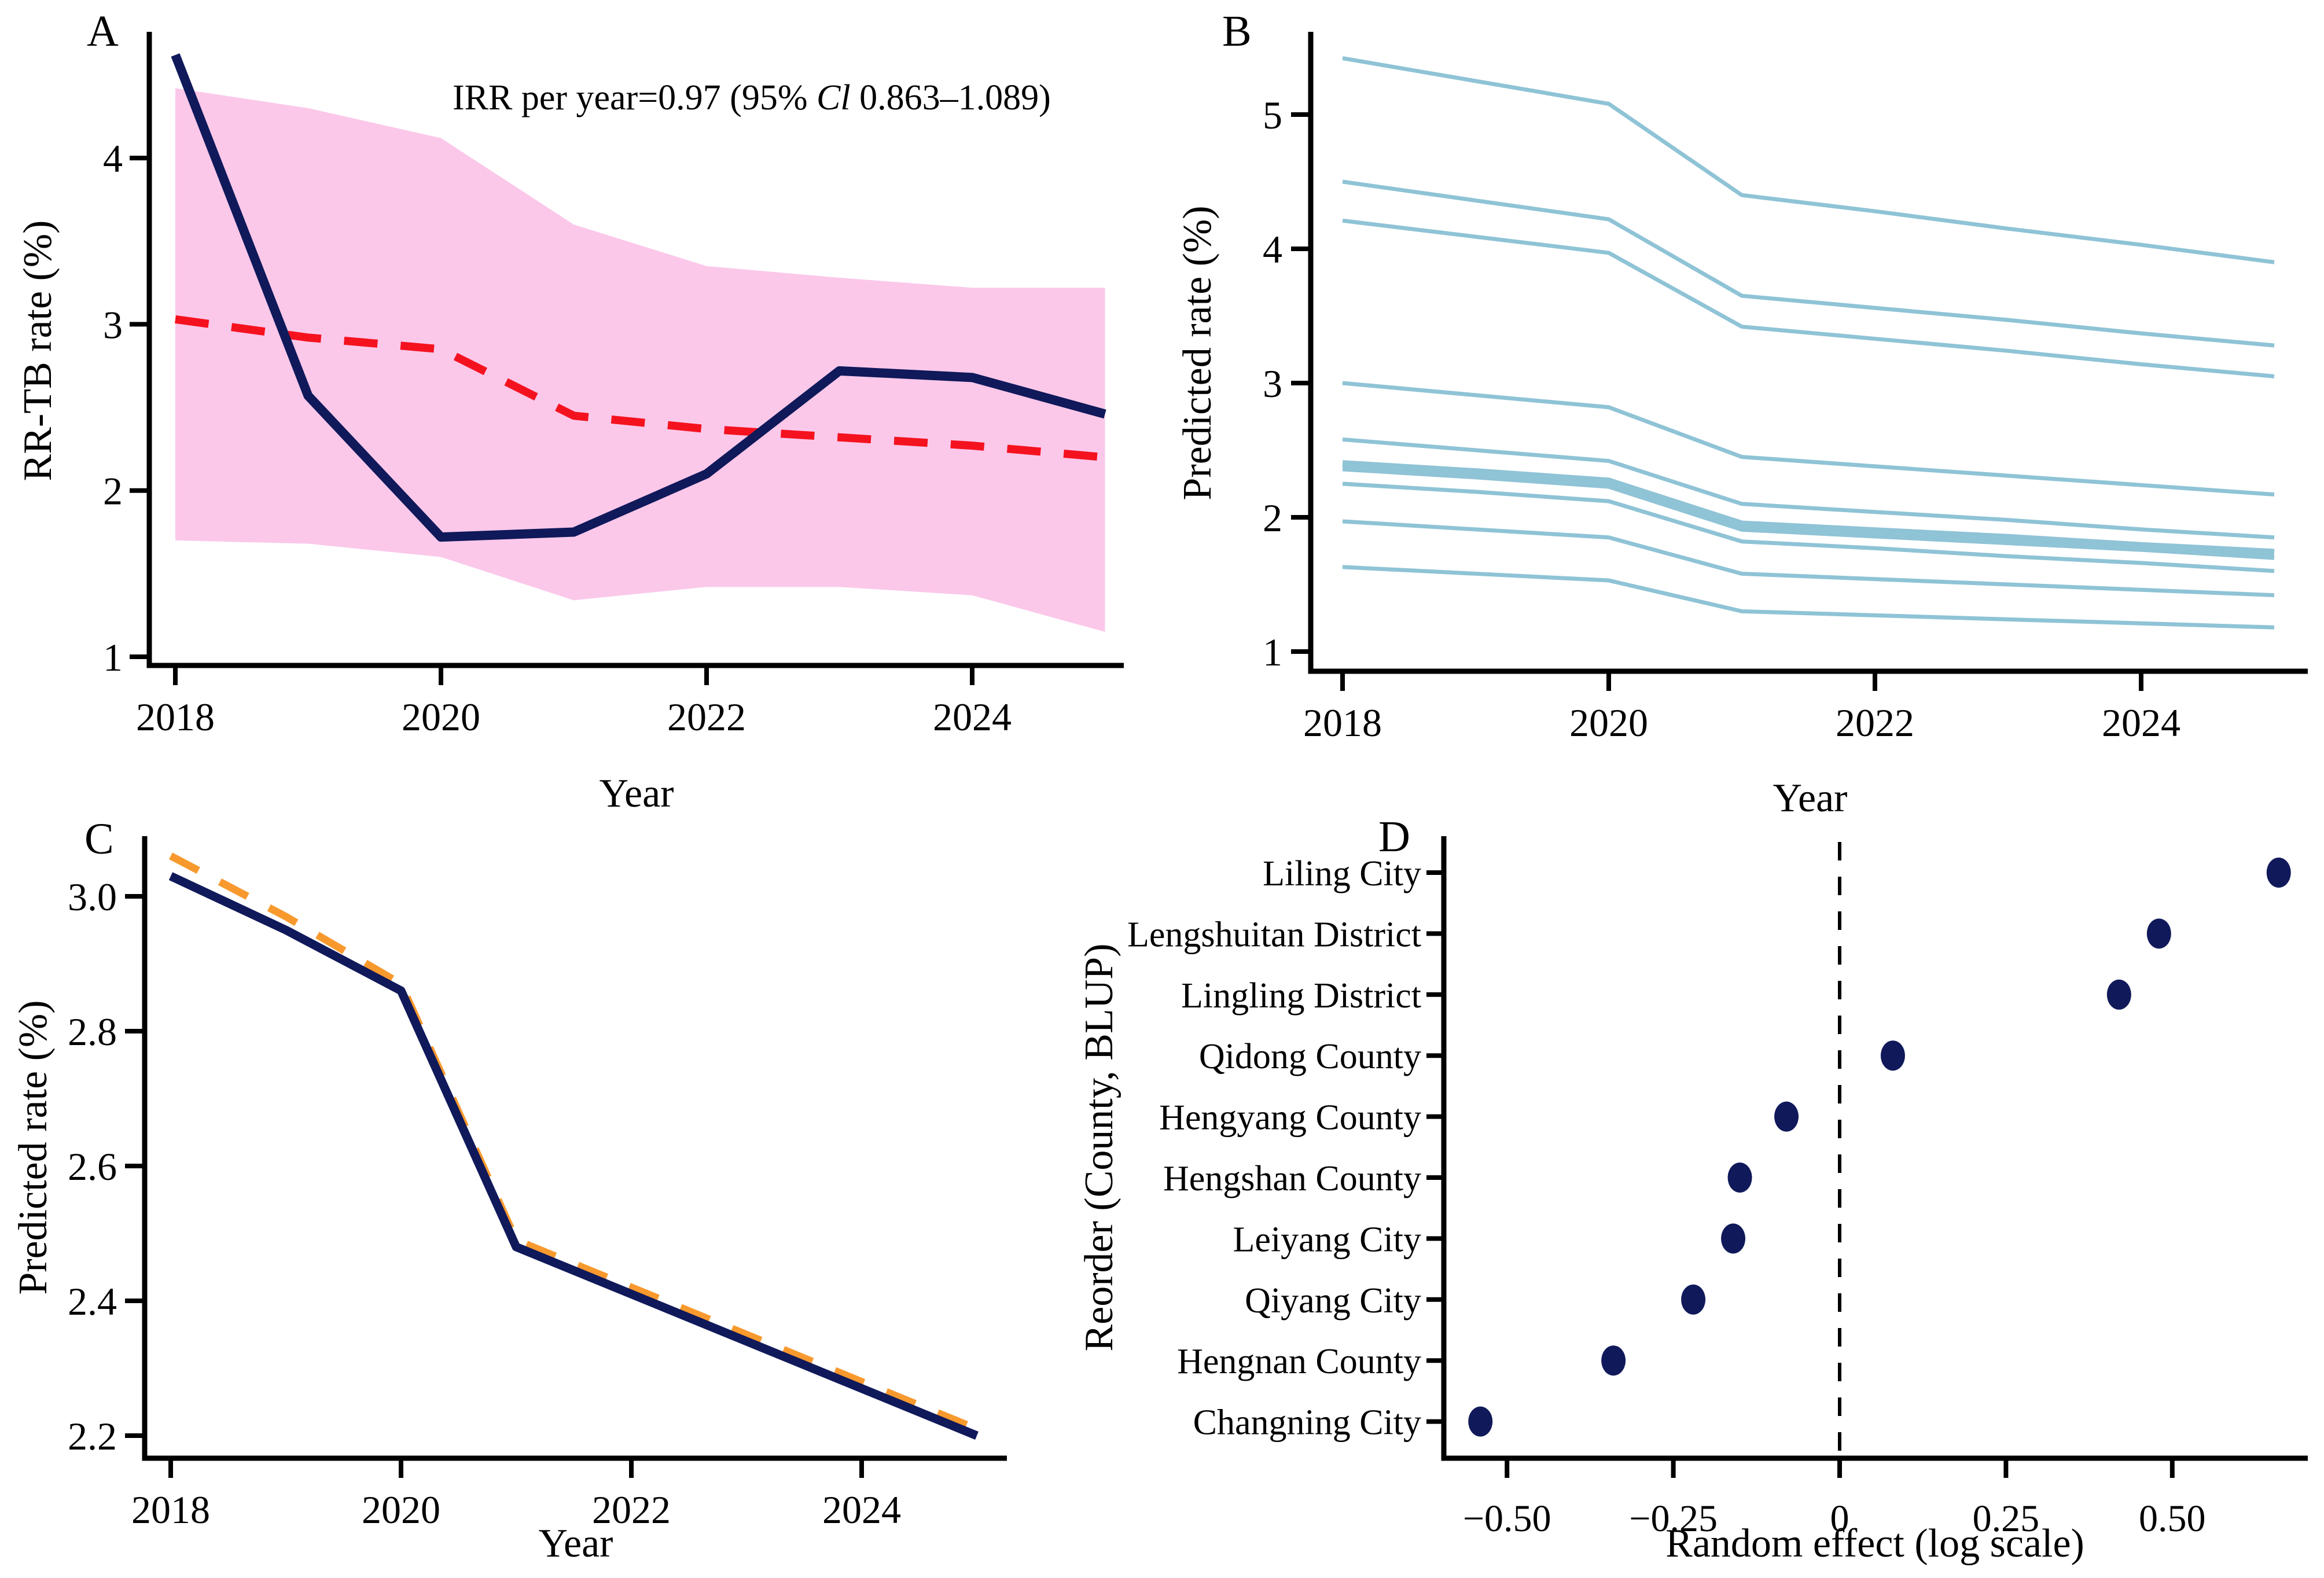  What do you see at coordinates (575, 1543) in the screenshot?
I see `panel-c-xlabel: Year` at bounding box center [575, 1543].